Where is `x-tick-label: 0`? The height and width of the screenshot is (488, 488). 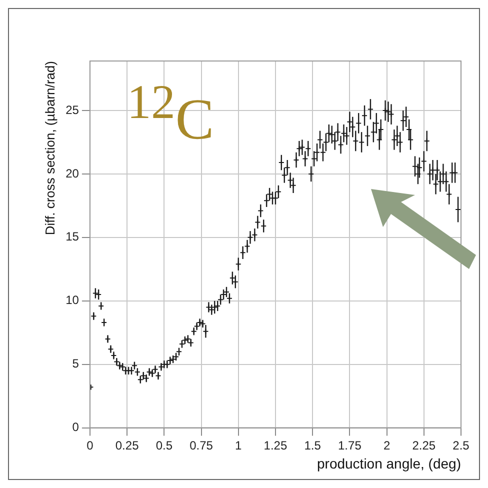
x-tick-label: 0 is located at coordinates (90, 445).